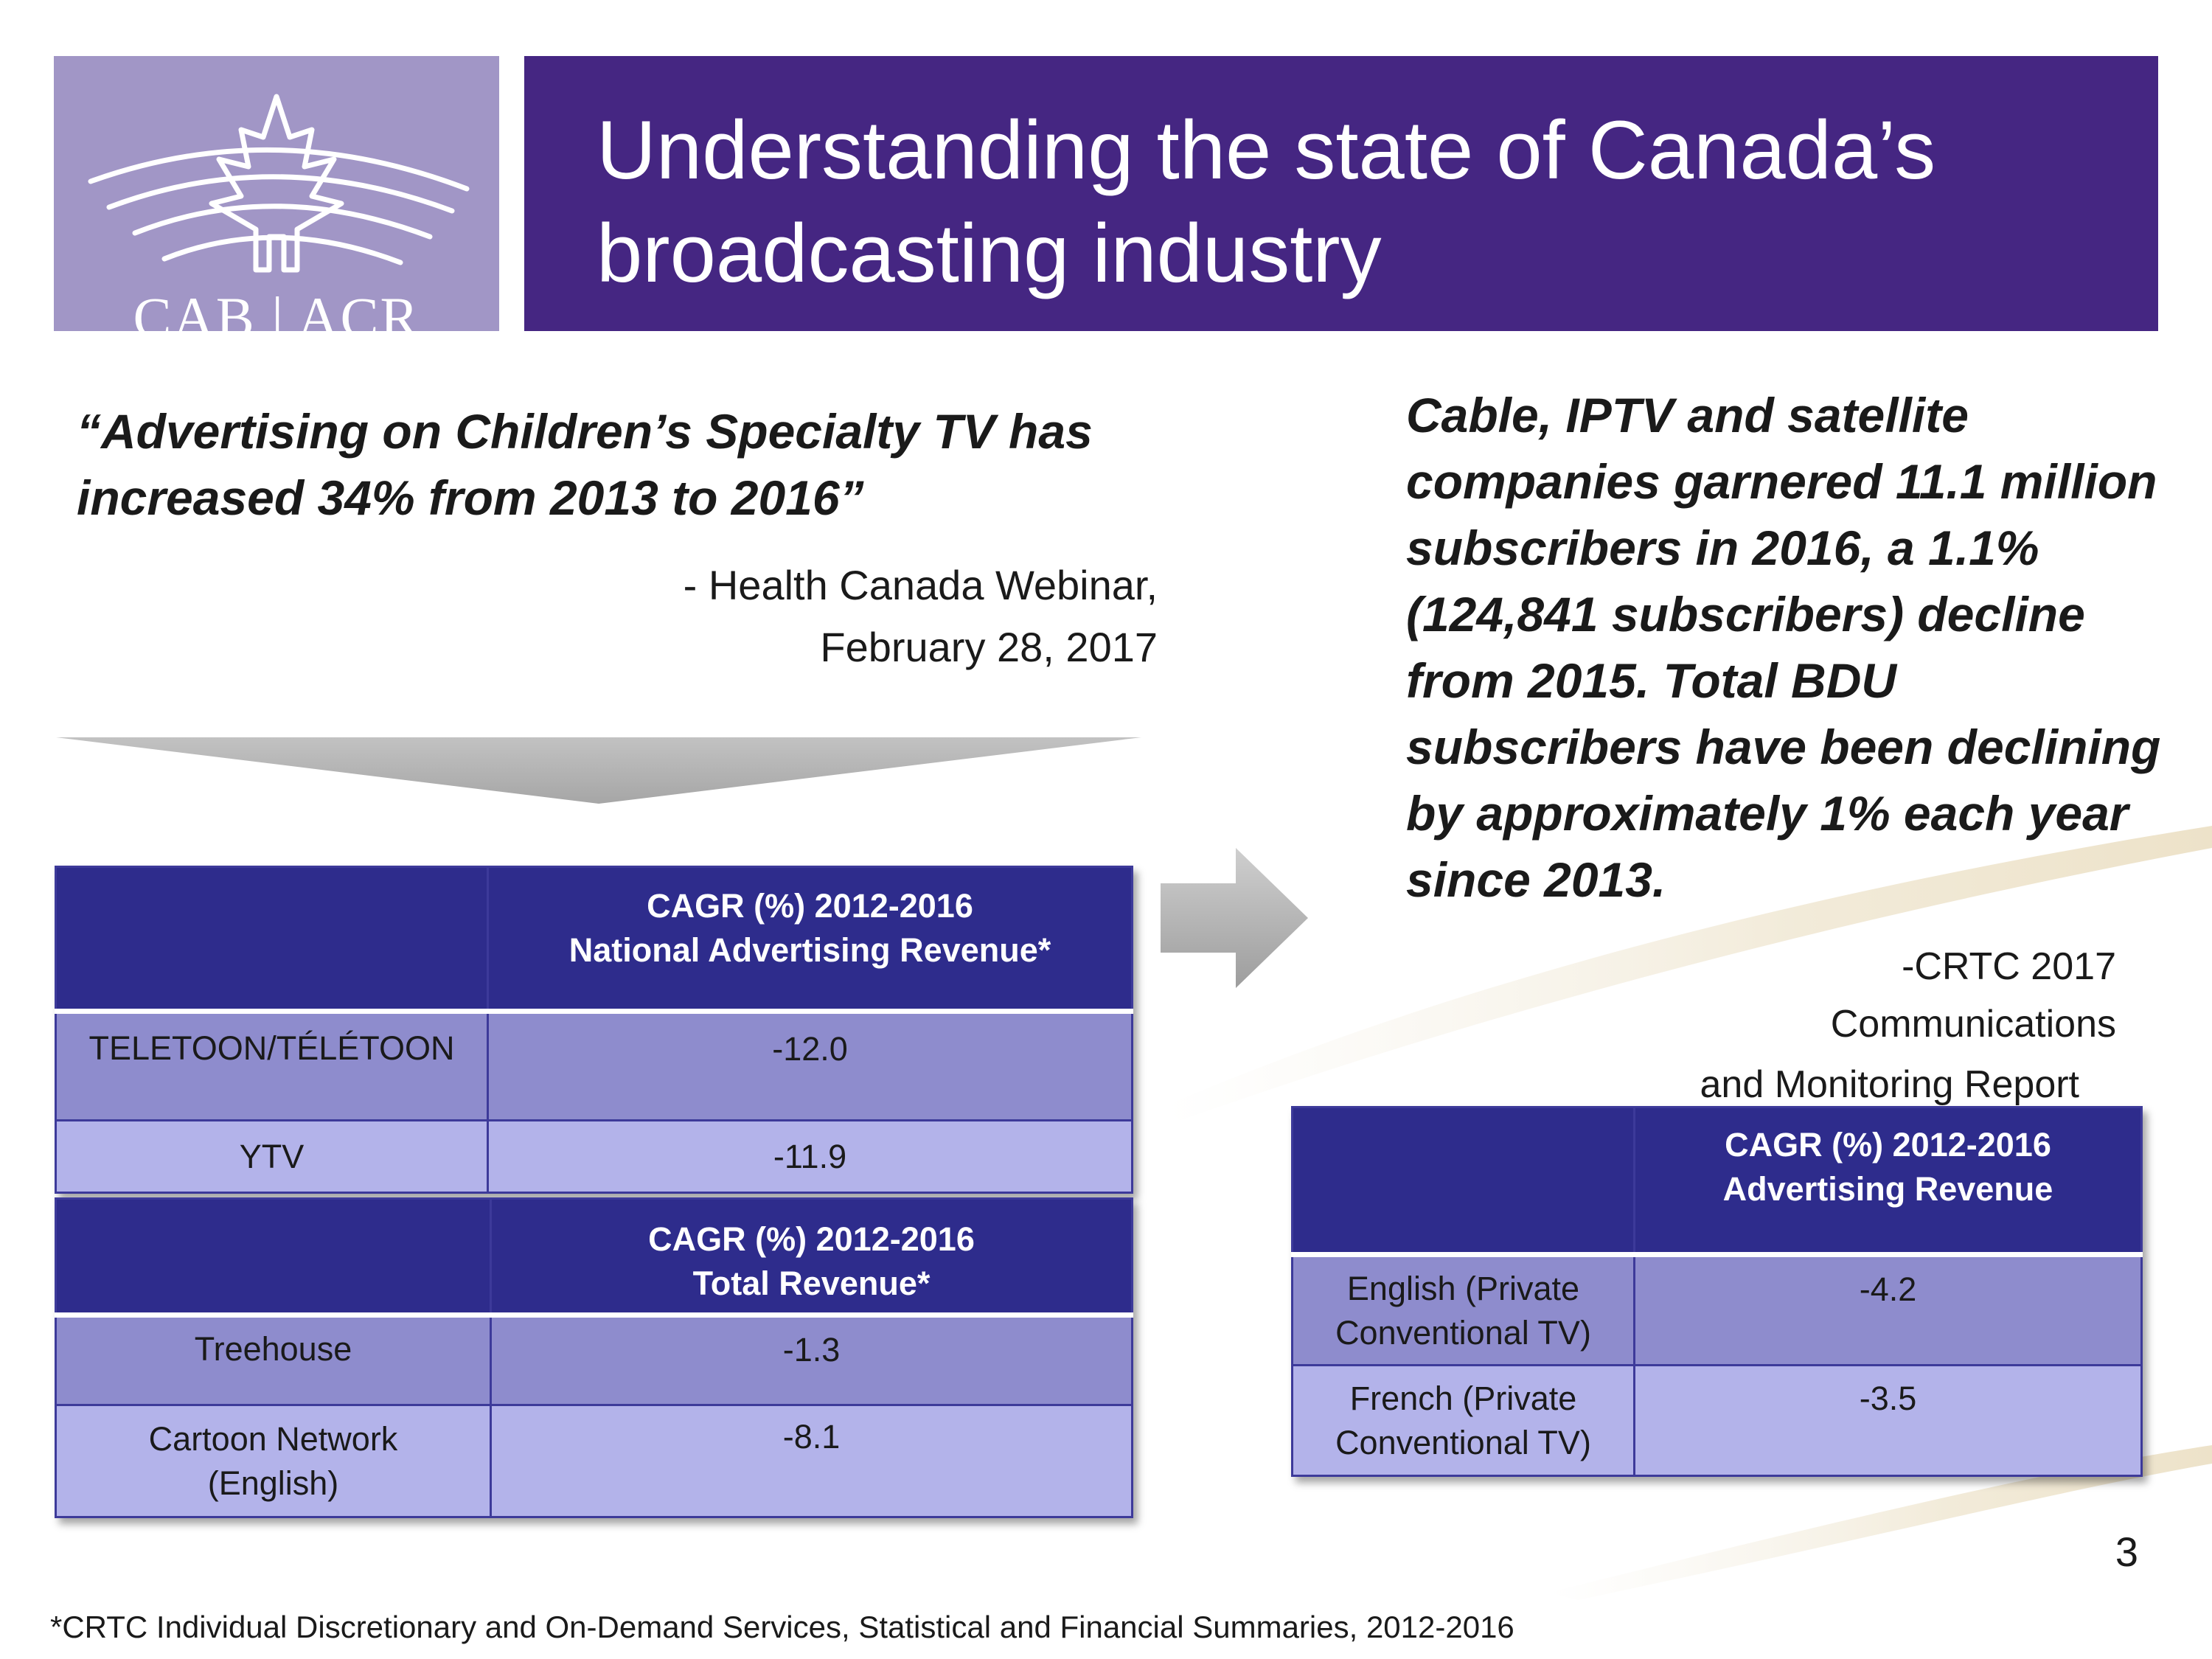 Image resolution: width=2212 pixels, height=1659 pixels. I want to click on attribution-line: and Monitoring Report, so click(1889, 1084).